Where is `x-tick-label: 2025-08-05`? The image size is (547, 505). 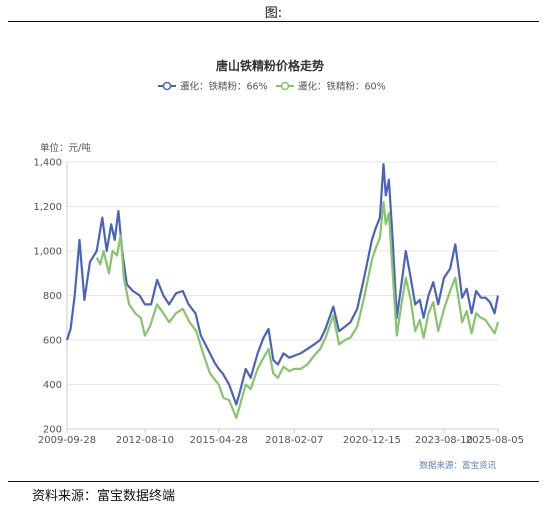 x-tick-label: 2025-08-05 is located at coordinates (495, 440).